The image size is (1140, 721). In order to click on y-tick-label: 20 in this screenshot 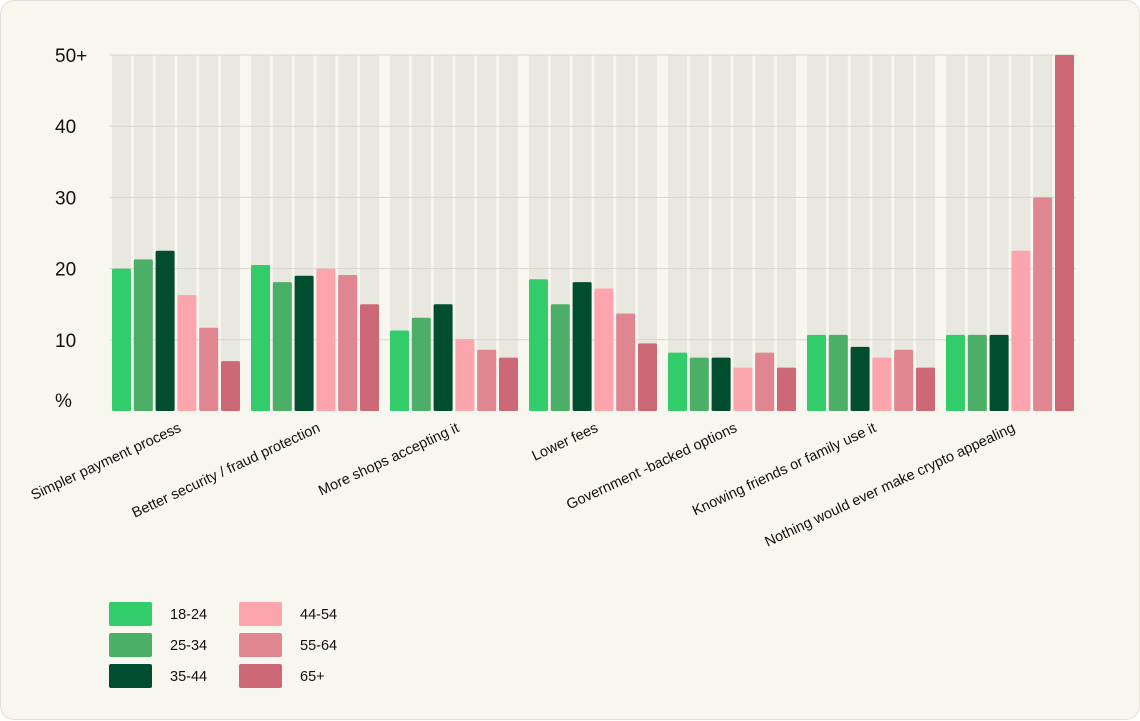, I will do `click(65, 270)`.